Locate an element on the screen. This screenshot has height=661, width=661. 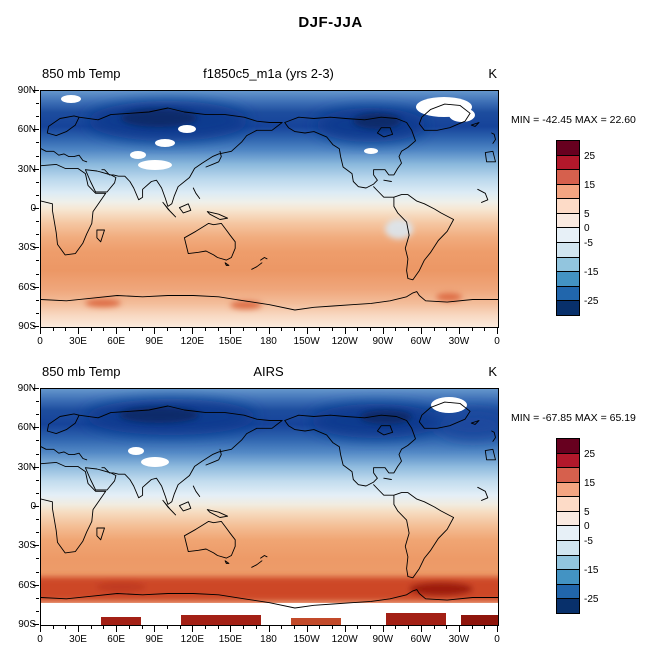
units-label-model: K is located at coordinates (492, 73).